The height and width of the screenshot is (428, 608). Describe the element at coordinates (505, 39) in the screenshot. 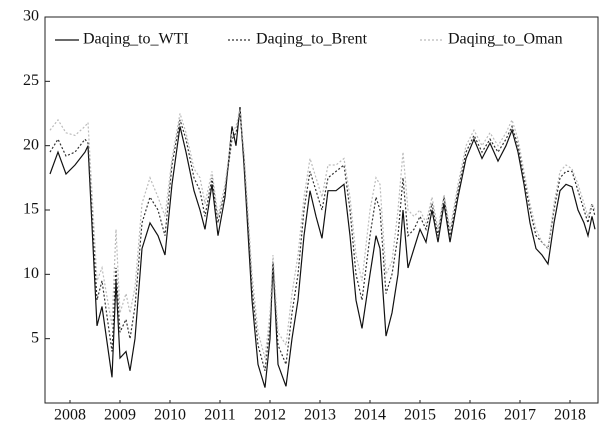

I see `legend-label: Daqing_to_Oman` at that location.